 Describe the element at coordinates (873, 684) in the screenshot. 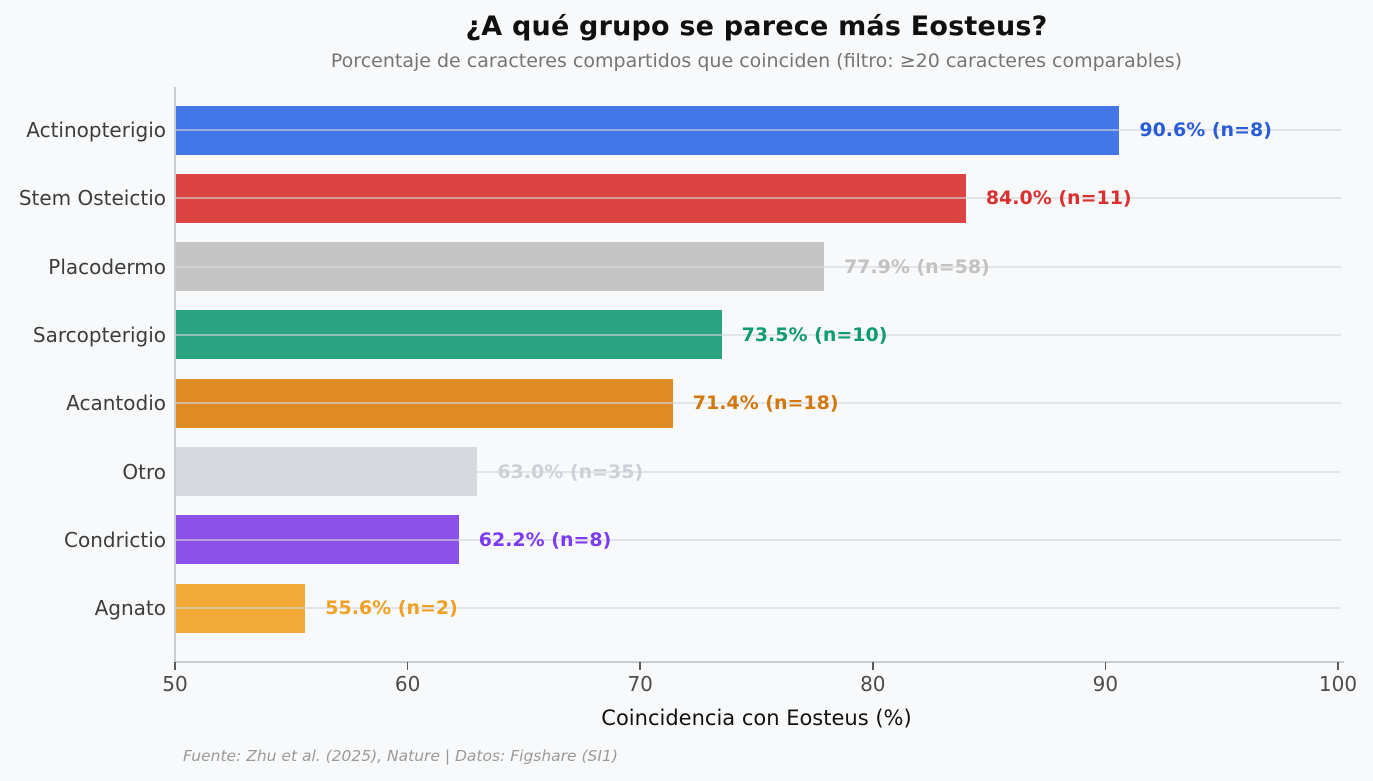

I see `tick-label: 80` at that location.